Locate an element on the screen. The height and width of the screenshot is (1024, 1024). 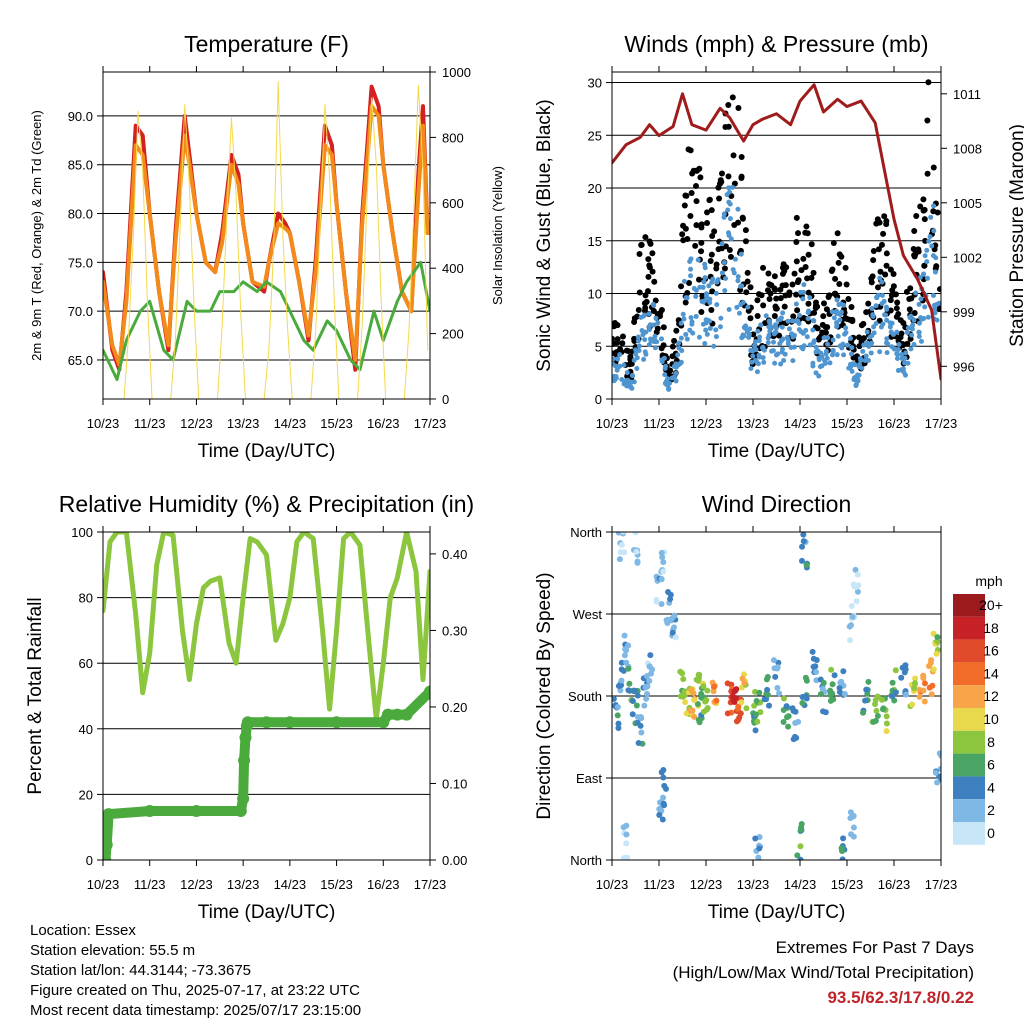
temperature-title: Temperature (F) is located at coordinates (266, 44).